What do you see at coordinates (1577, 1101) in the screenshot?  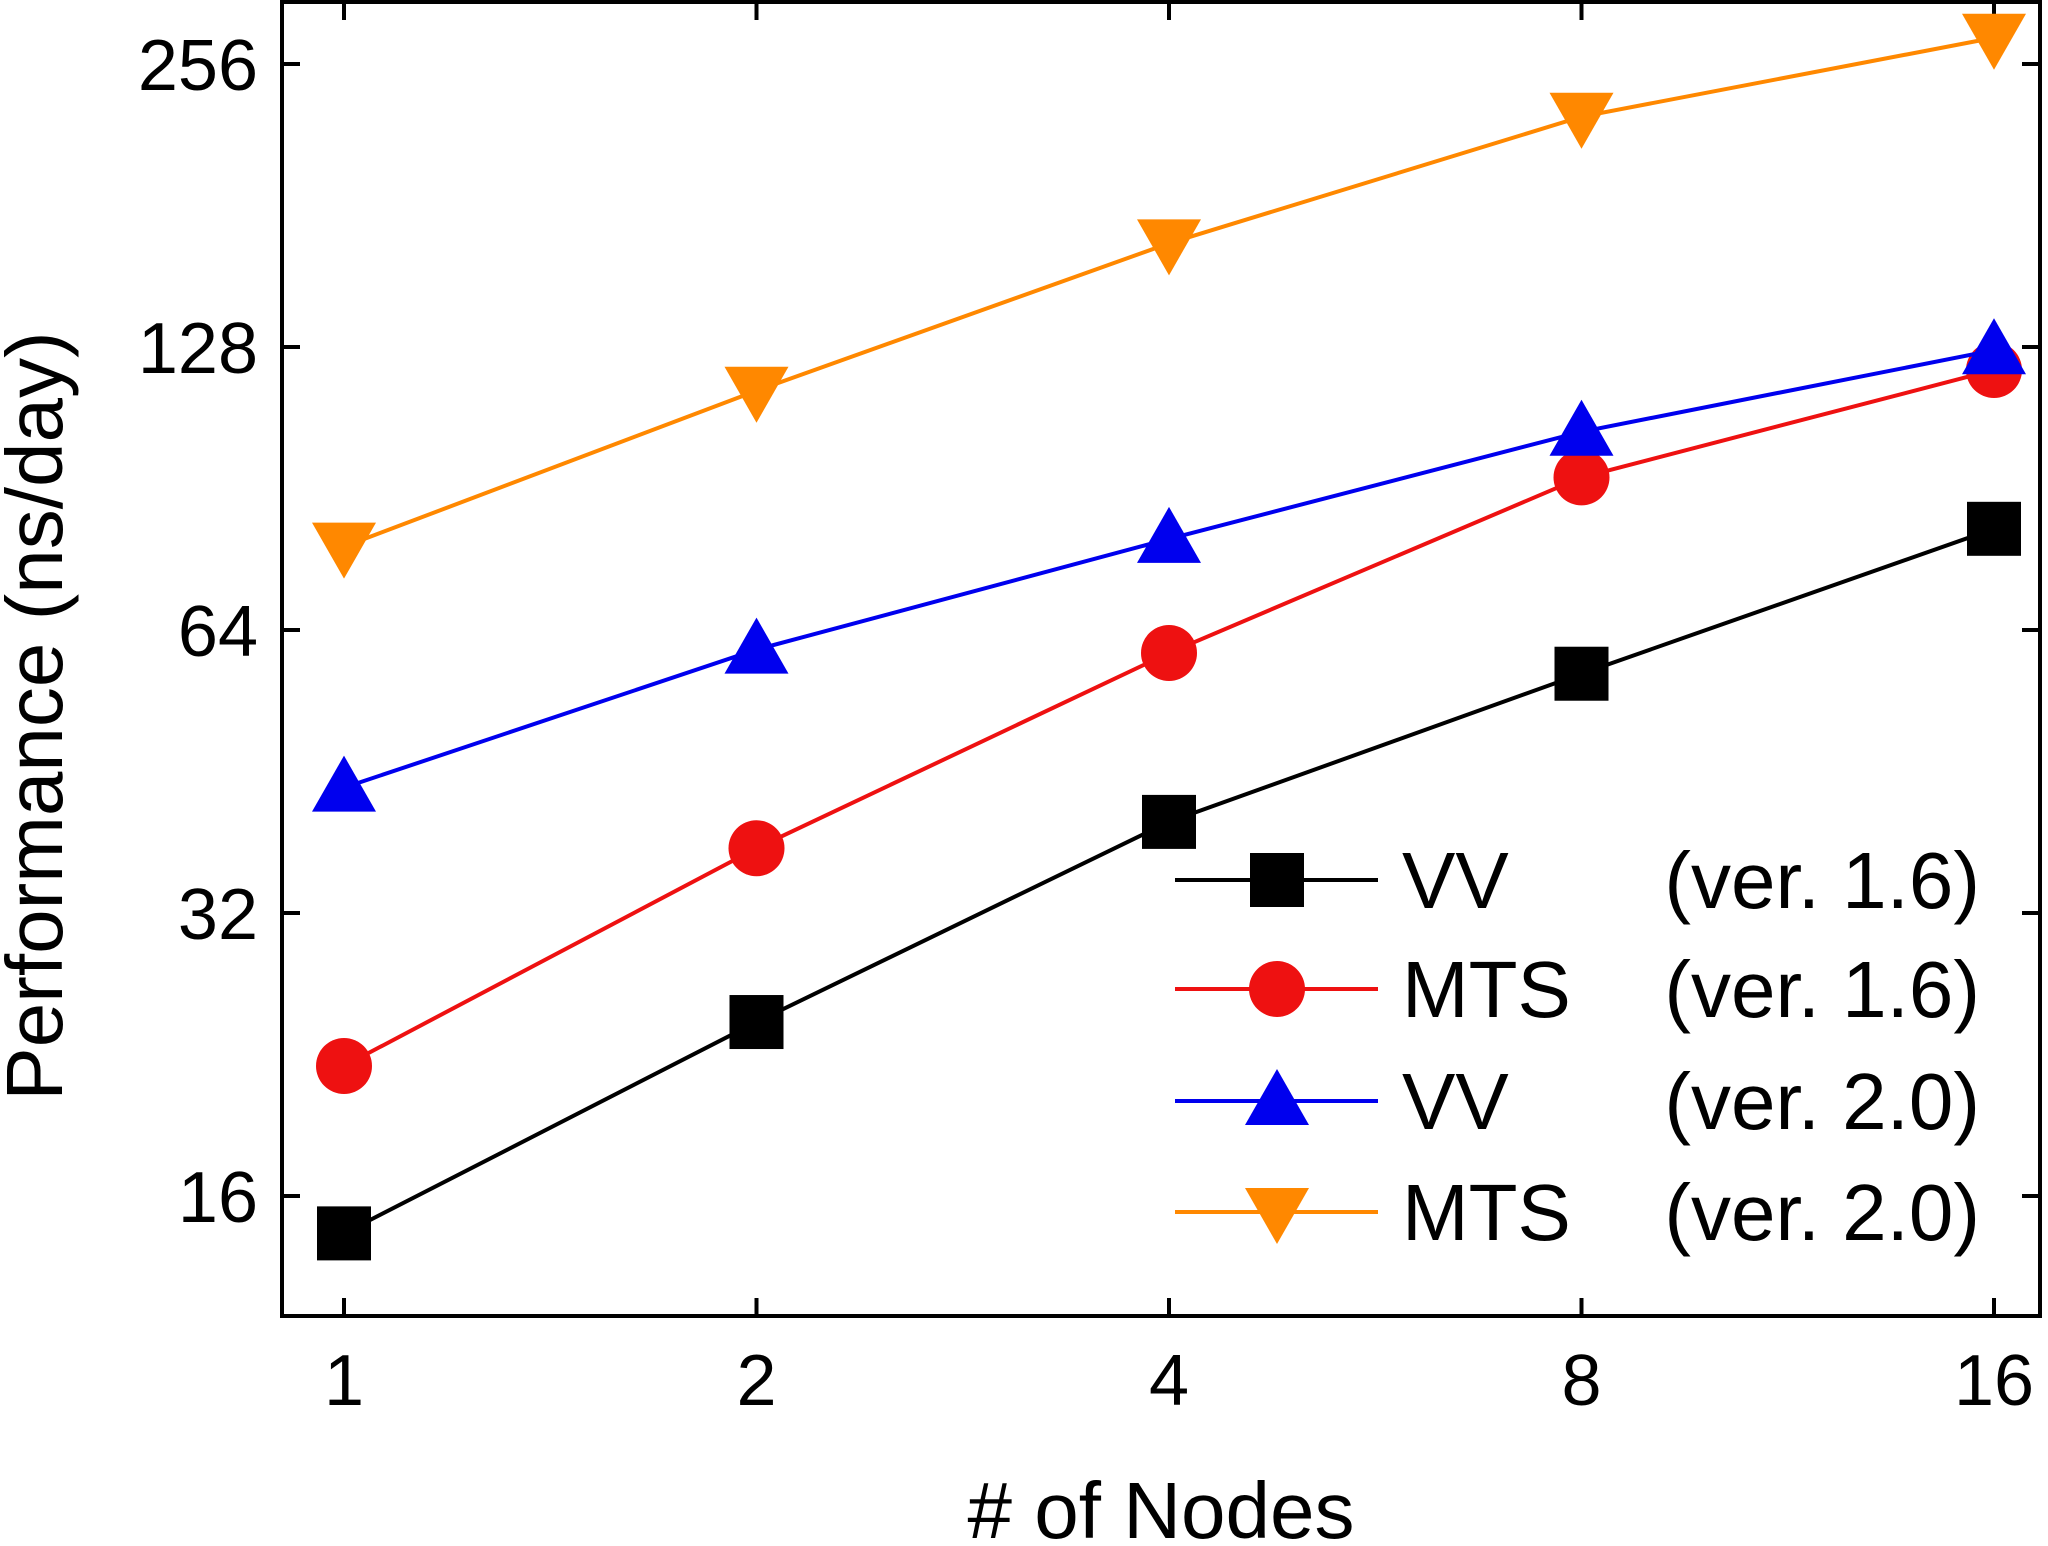 I see `legend-entry: VV (ver. 2.0)` at bounding box center [1577, 1101].